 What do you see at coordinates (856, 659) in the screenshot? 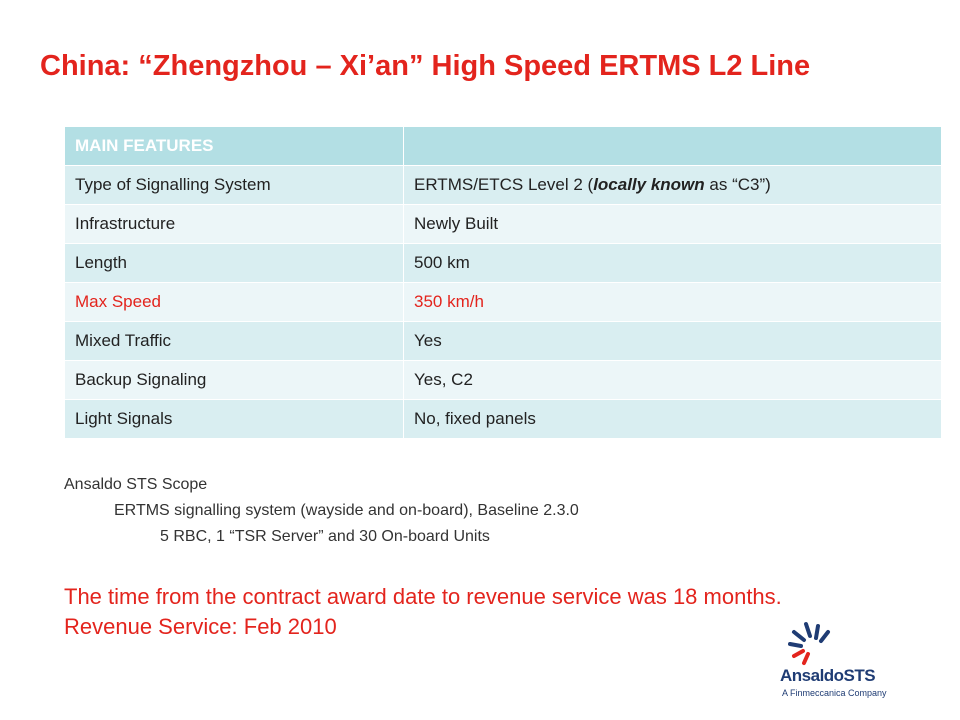
I see `ansaldo-sts-logo: AnsaldoSTS A Finmeccanica Company` at bounding box center [856, 659].